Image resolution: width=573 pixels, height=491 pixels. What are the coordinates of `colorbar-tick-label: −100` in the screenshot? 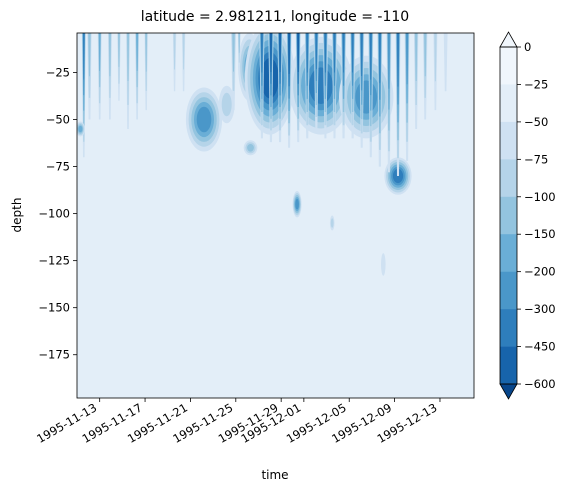 It's located at (540, 197).